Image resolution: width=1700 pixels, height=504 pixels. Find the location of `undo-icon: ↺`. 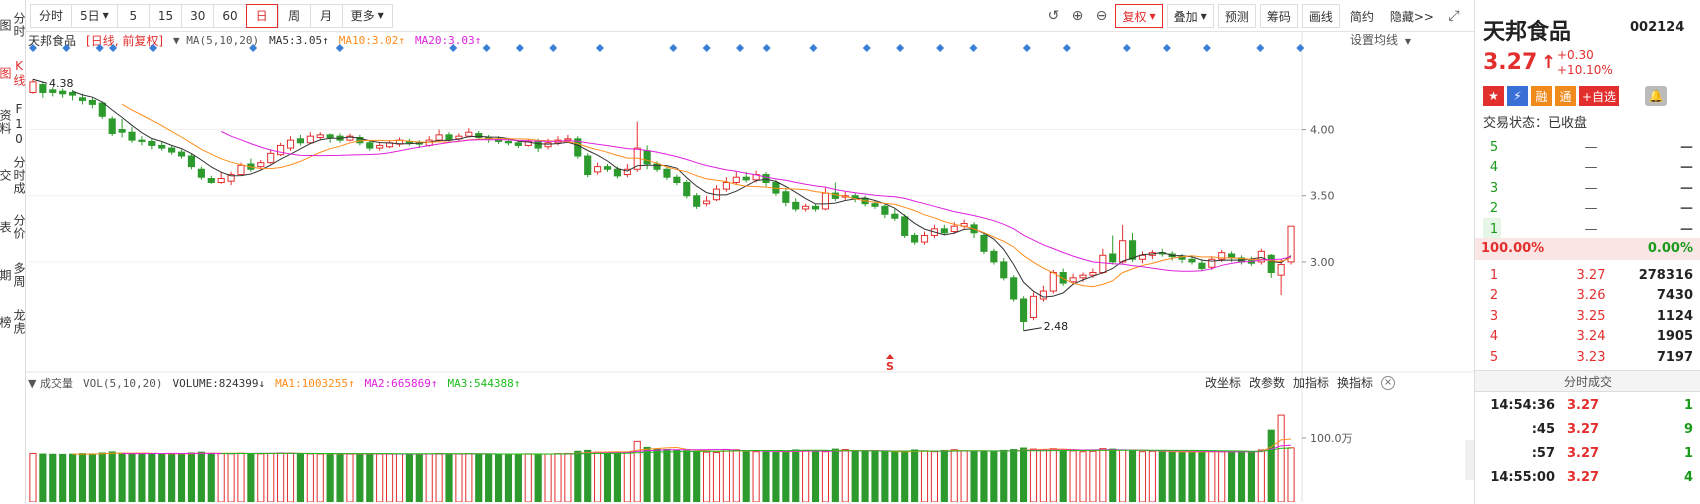

undo-icon: ↺ is located at coordinates (1053, 16).